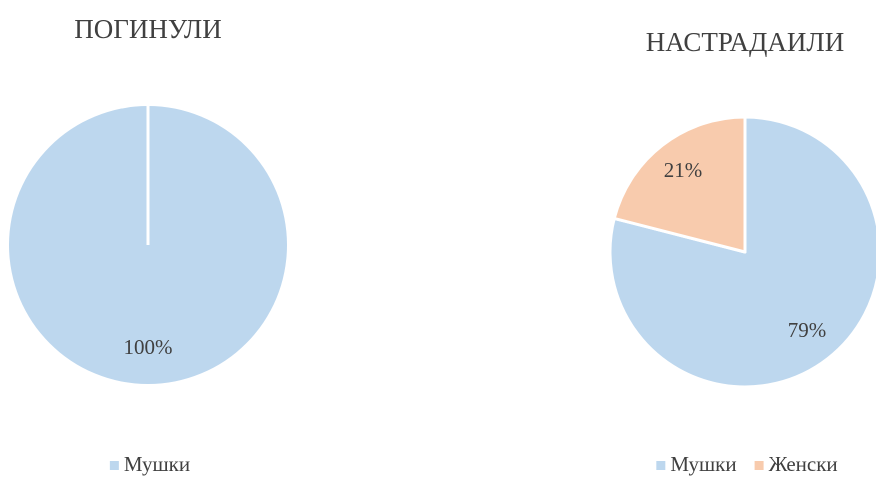 This screenshot has width=876, height=477. Describe the element at coordinates (148, 347) in the screenshot. I see `data-label: 100%` at that location.